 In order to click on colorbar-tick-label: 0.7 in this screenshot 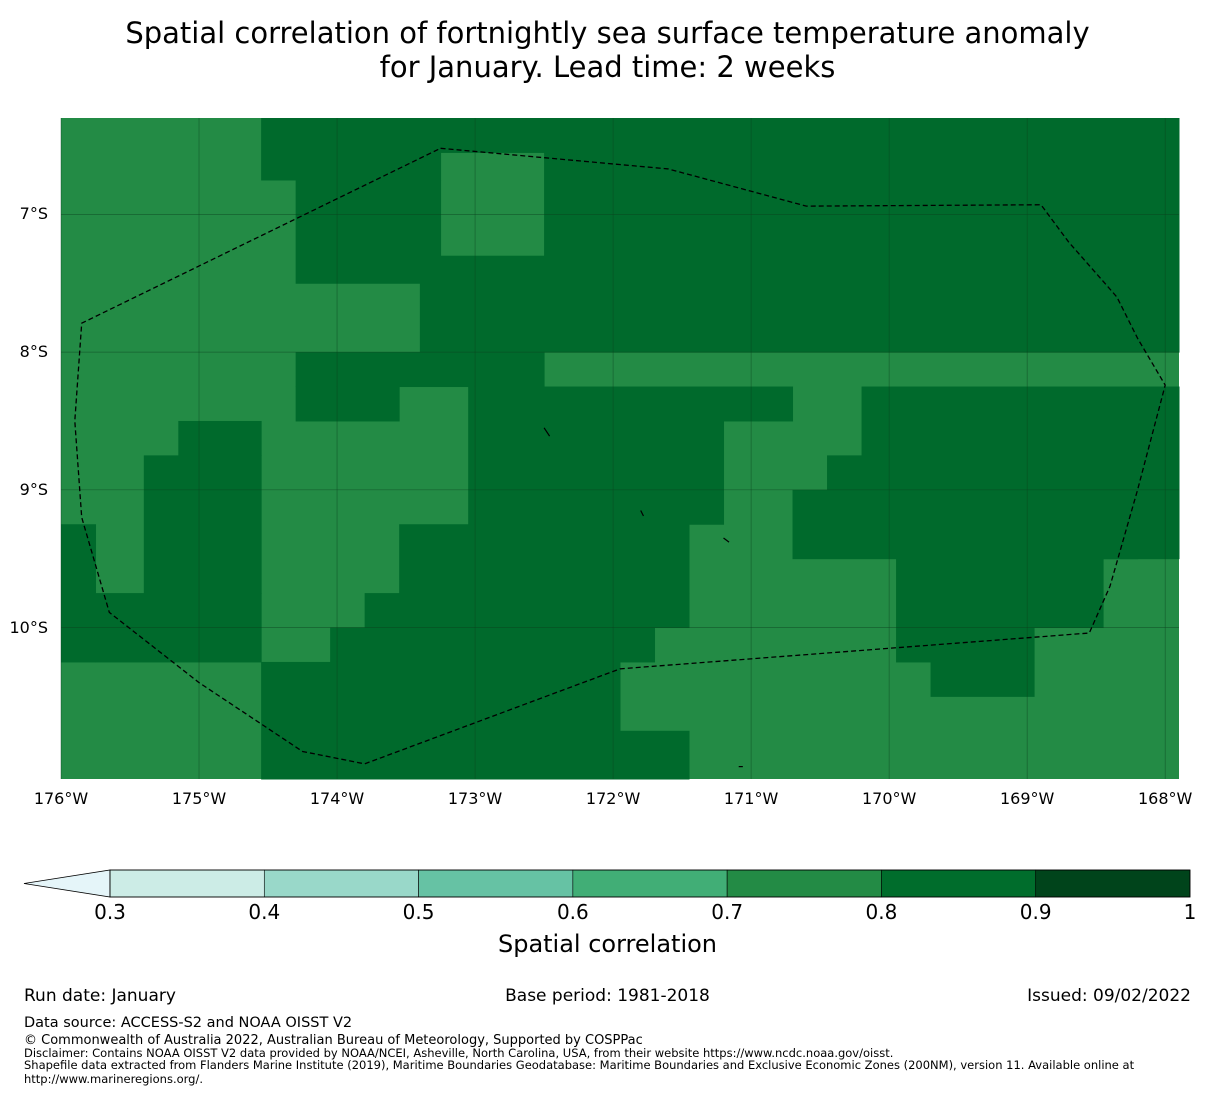, I will do `click(727, 912)`.